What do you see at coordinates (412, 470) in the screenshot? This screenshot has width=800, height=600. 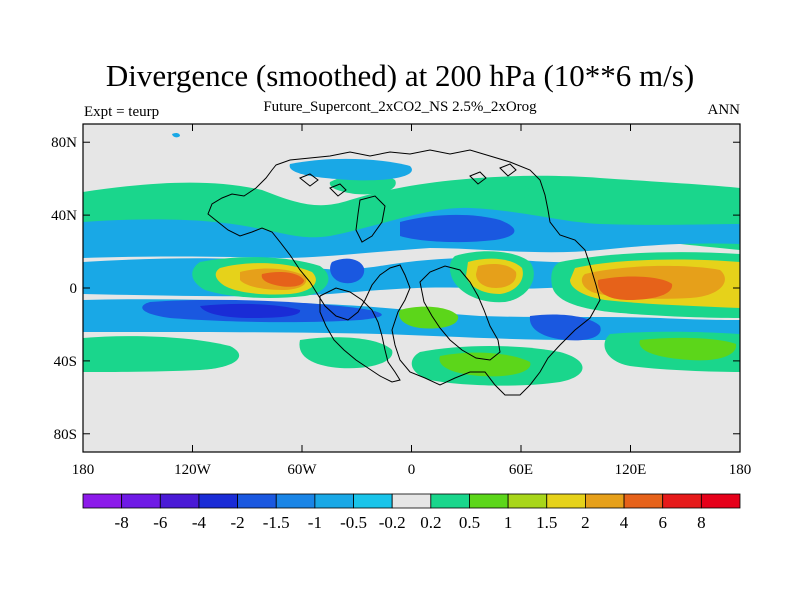 I see `x-tick-label: 0` at bounding box center [412, 470].